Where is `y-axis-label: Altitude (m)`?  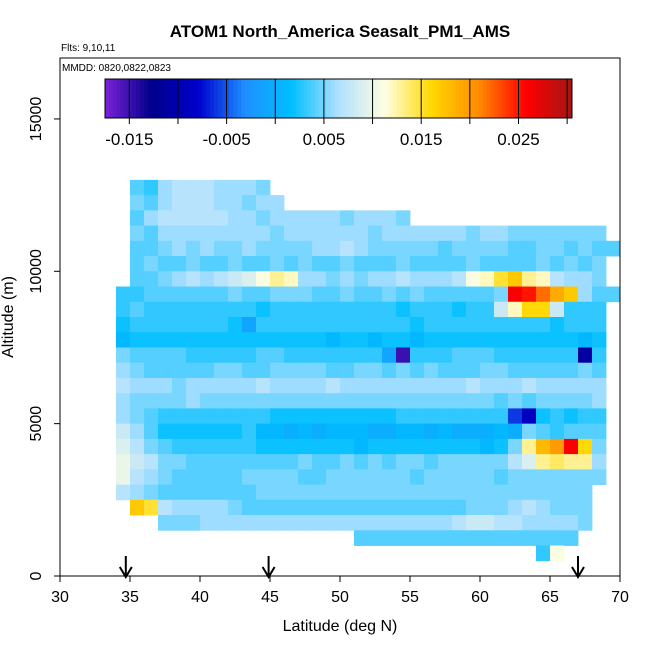 y-axis-label: Altitude (m) is located at coordinates (8, 317).